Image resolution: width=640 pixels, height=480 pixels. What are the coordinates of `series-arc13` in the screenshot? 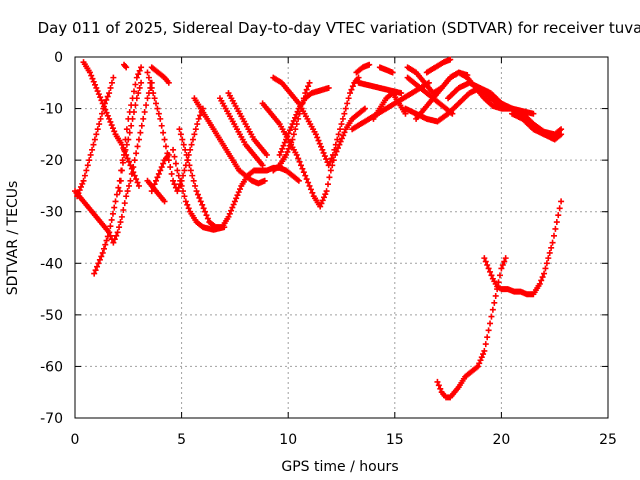 It's located at (229, 141).